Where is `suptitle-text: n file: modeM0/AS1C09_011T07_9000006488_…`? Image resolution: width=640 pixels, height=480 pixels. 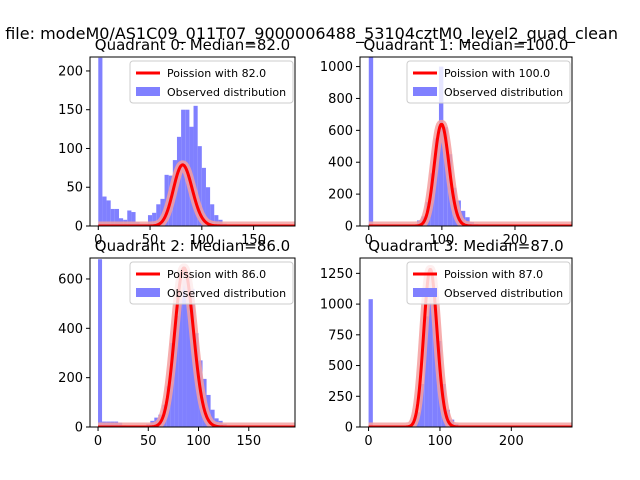
suptitle-text: n file: modeM0/AS1C09_011T07_9000006488_… is located at coordinates (309, 33).